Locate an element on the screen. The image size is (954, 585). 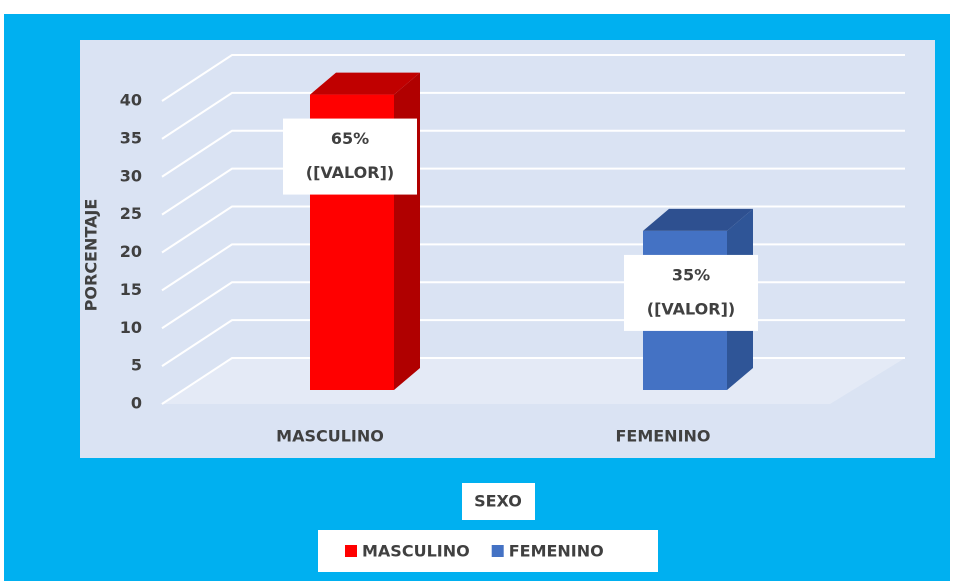
x-tick-label: MASCULINO is located at coordinates (330, 436).